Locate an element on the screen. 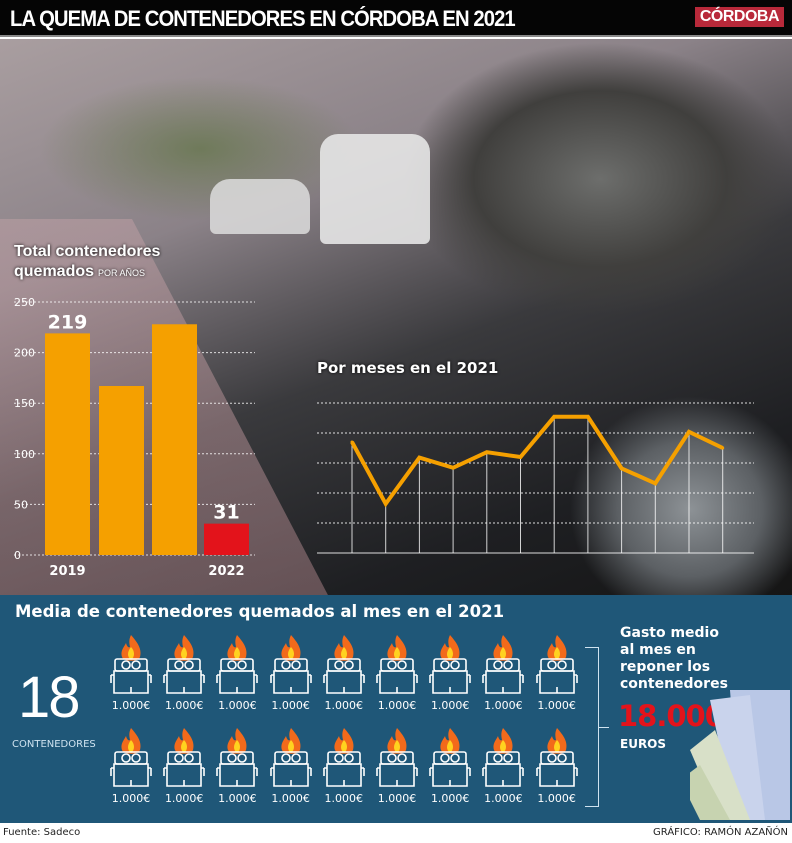 The width and height of the screenshot is (792, 843). source-note: Fuente: Sadeco is located at coordinates (42, 832).